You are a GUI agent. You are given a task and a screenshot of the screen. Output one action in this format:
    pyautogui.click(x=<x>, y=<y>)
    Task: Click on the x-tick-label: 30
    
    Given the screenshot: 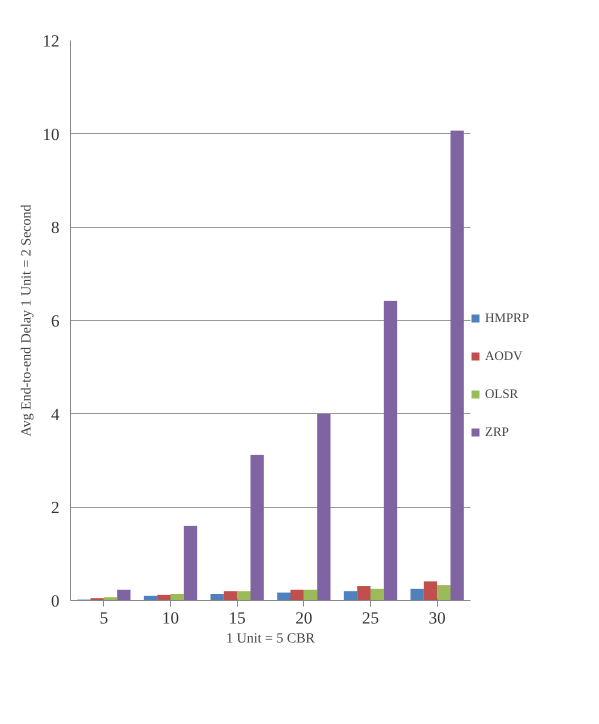 What is the action you would take?
    pyautogui.click(x=437, y=618)
    